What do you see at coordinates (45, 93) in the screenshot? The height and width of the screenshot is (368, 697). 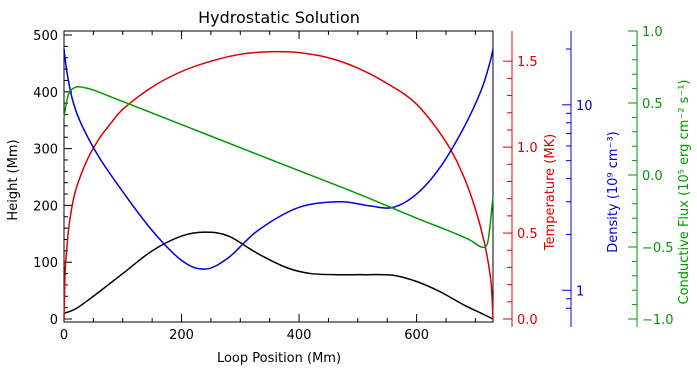 I see `height-tick-label: 400` at bounding box center [45, 93].